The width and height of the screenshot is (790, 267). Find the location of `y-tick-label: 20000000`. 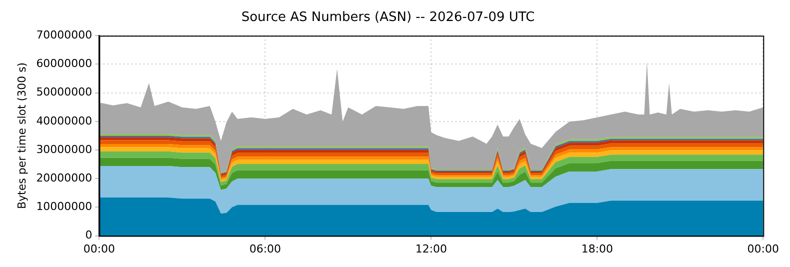

y-tick-label: 20000000 is located at coordinates (64, 177).